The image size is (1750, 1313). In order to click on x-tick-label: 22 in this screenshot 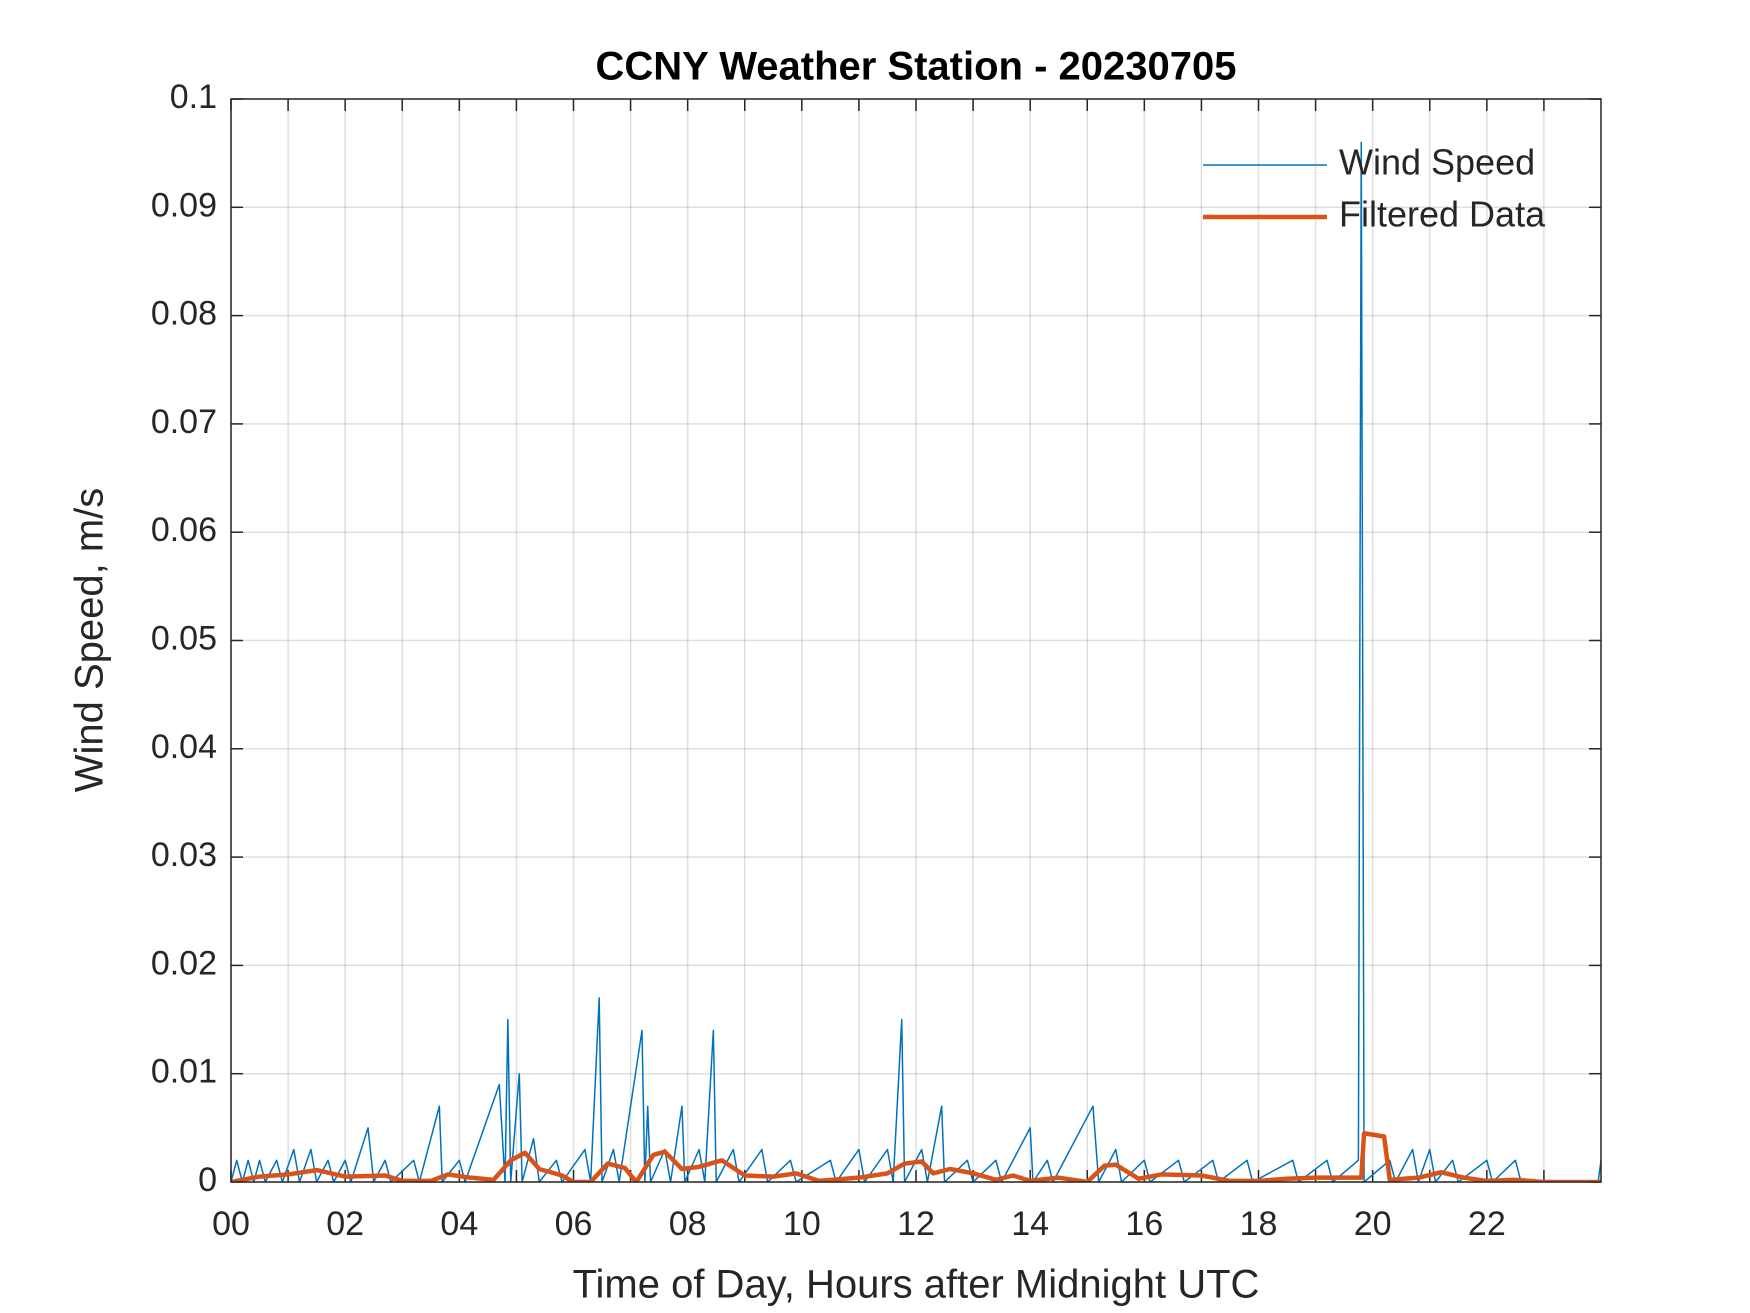, I will do `click(1487, 1224)`.